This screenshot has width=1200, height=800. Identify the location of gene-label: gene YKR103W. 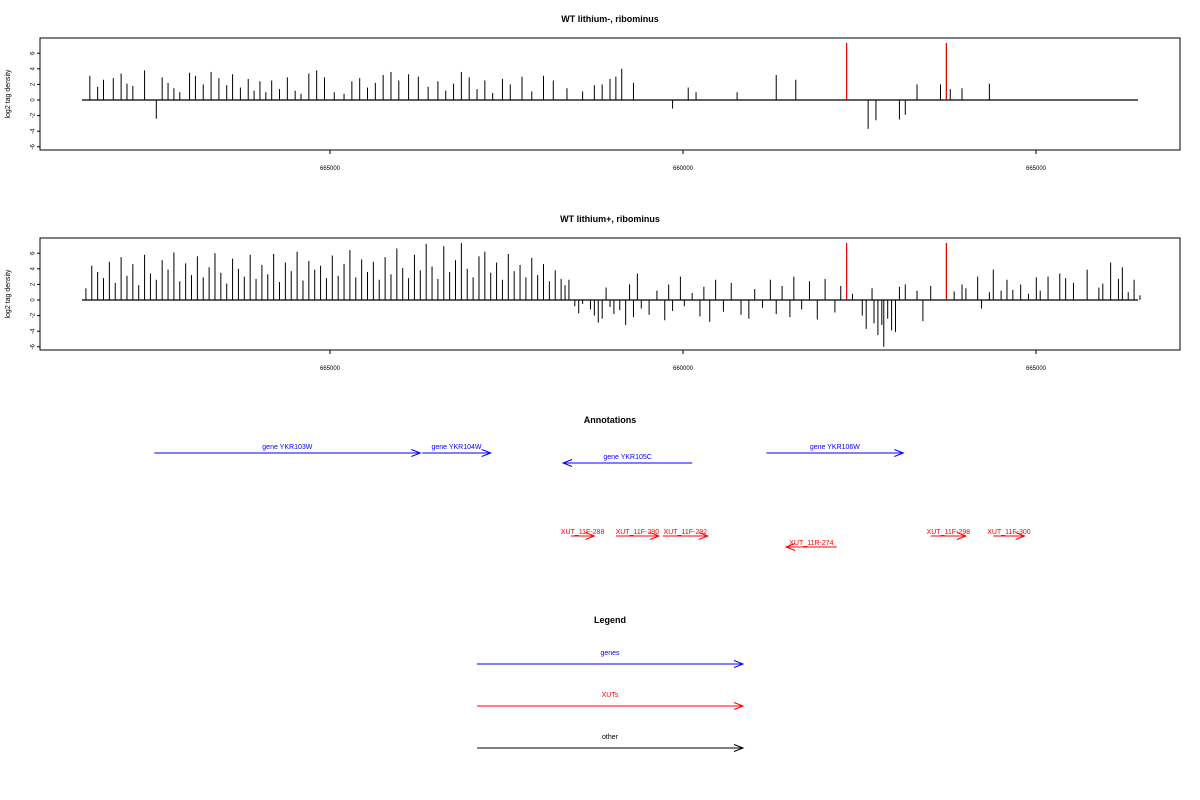
(287, 447).